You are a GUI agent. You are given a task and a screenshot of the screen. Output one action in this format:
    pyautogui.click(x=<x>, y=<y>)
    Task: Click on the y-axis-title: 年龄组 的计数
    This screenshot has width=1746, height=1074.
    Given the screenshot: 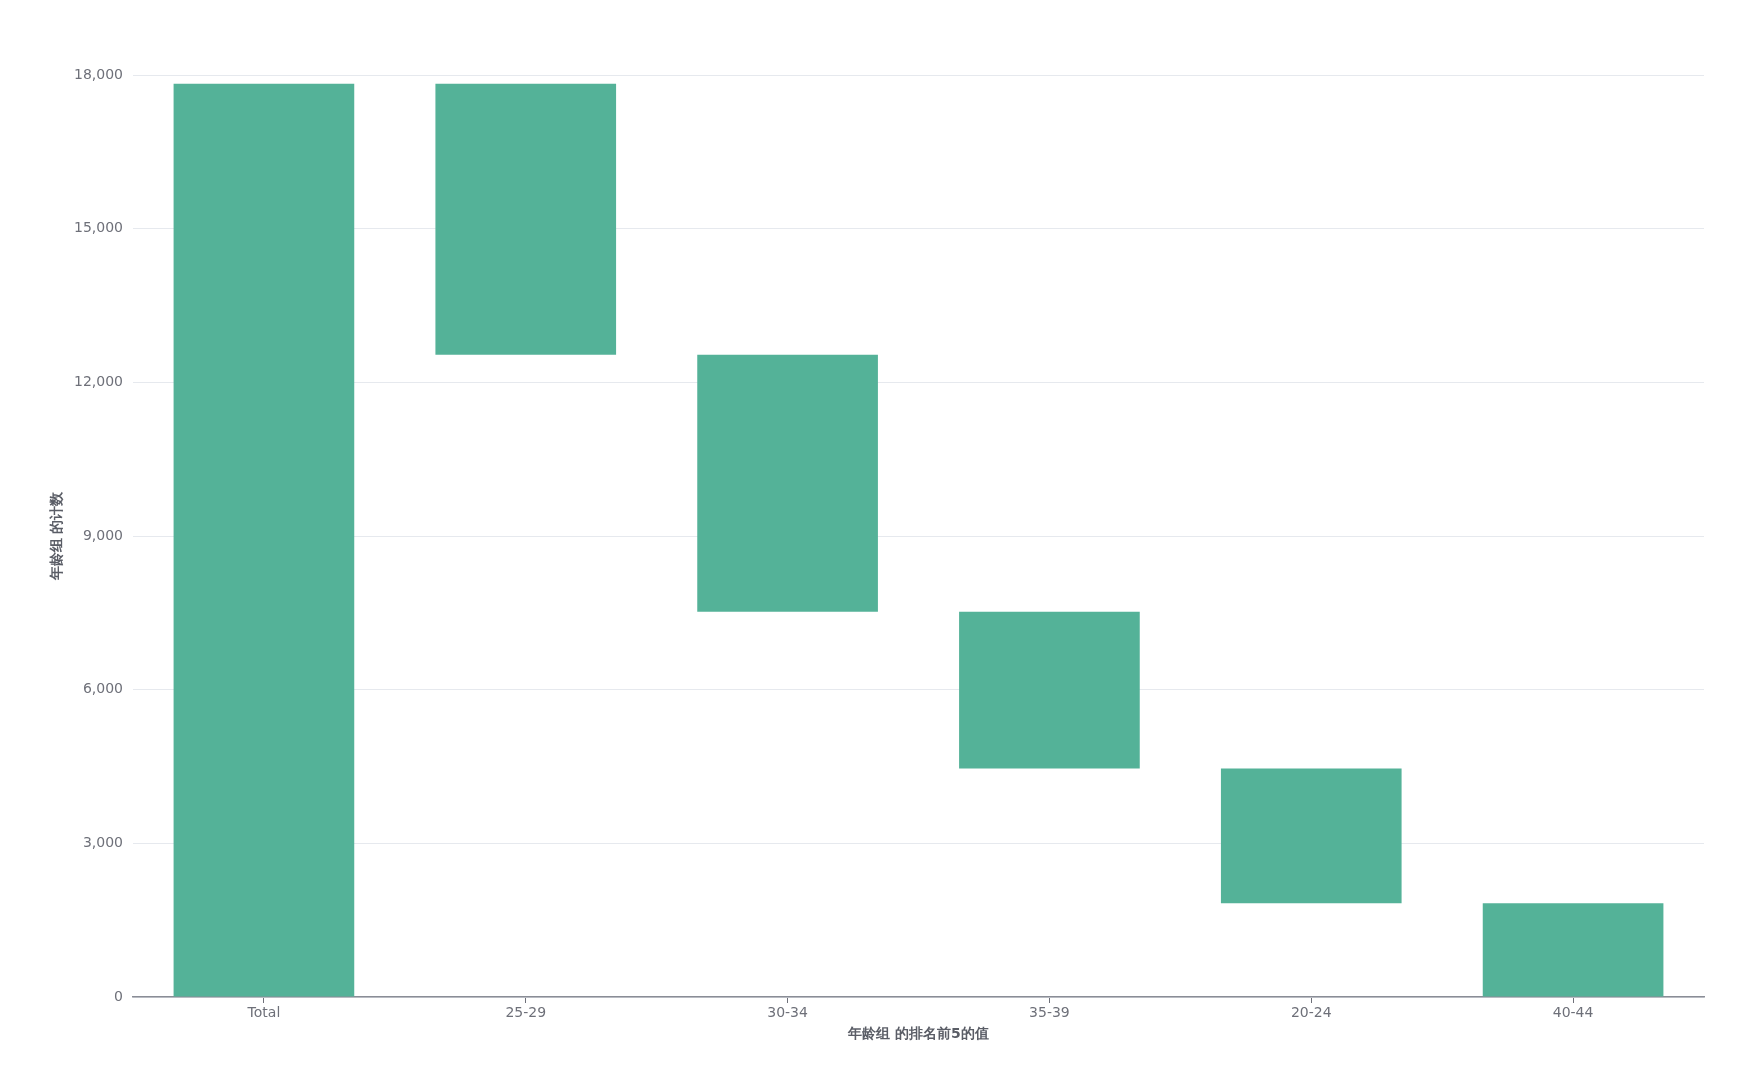 What is the action you would take?
    pyautogui.click(x=56, y=536)
    